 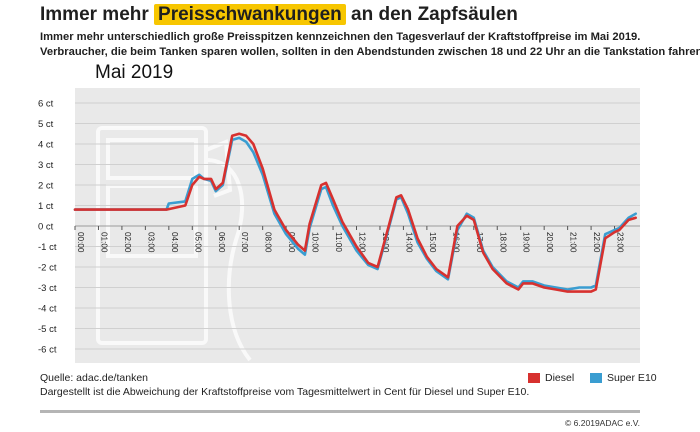 What do you see at coordinates (549, 242) in the screenshot?
I see `x-tick-label: 20:00` at bounding box center [549, 242].